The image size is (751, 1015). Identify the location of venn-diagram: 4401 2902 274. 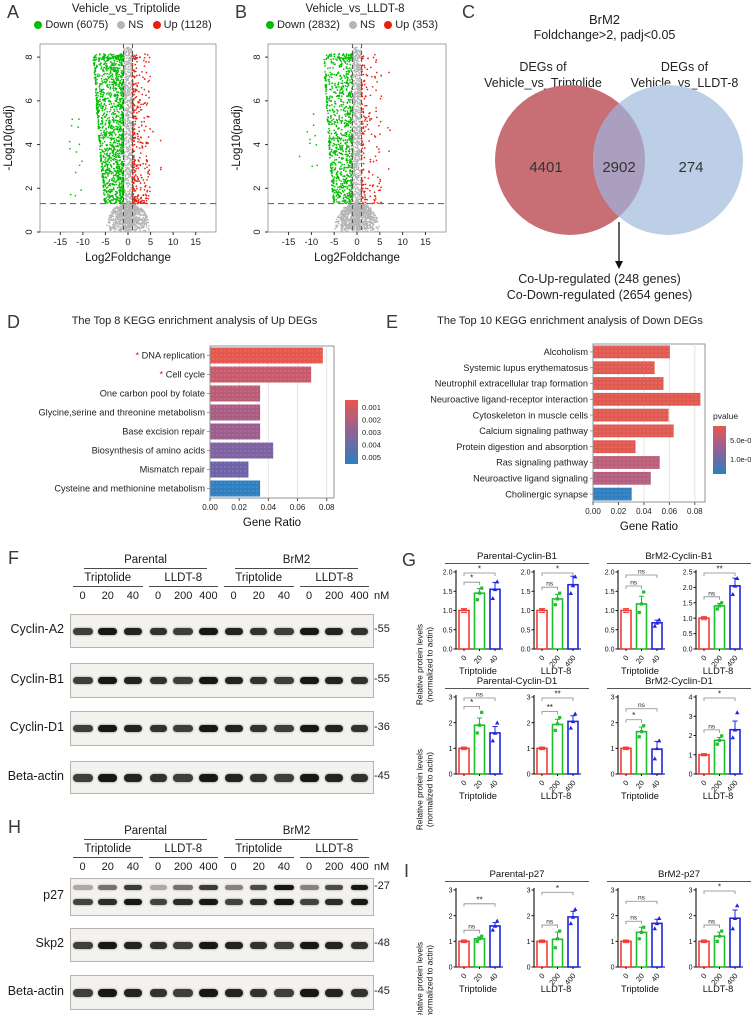
(619, 177).